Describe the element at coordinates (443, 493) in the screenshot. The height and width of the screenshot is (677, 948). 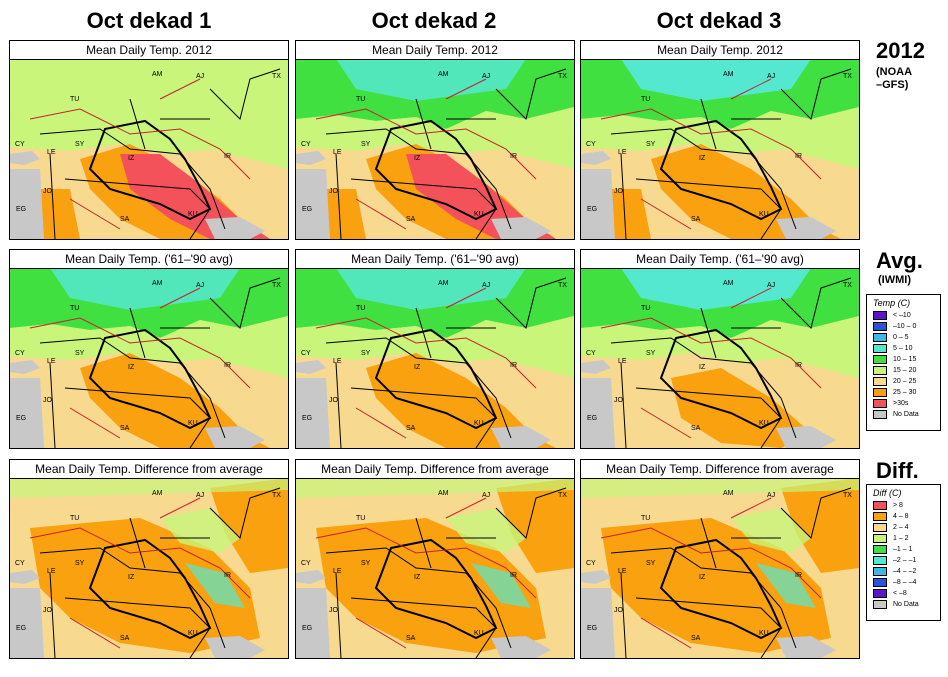
I see `place-label: AM` at that location.